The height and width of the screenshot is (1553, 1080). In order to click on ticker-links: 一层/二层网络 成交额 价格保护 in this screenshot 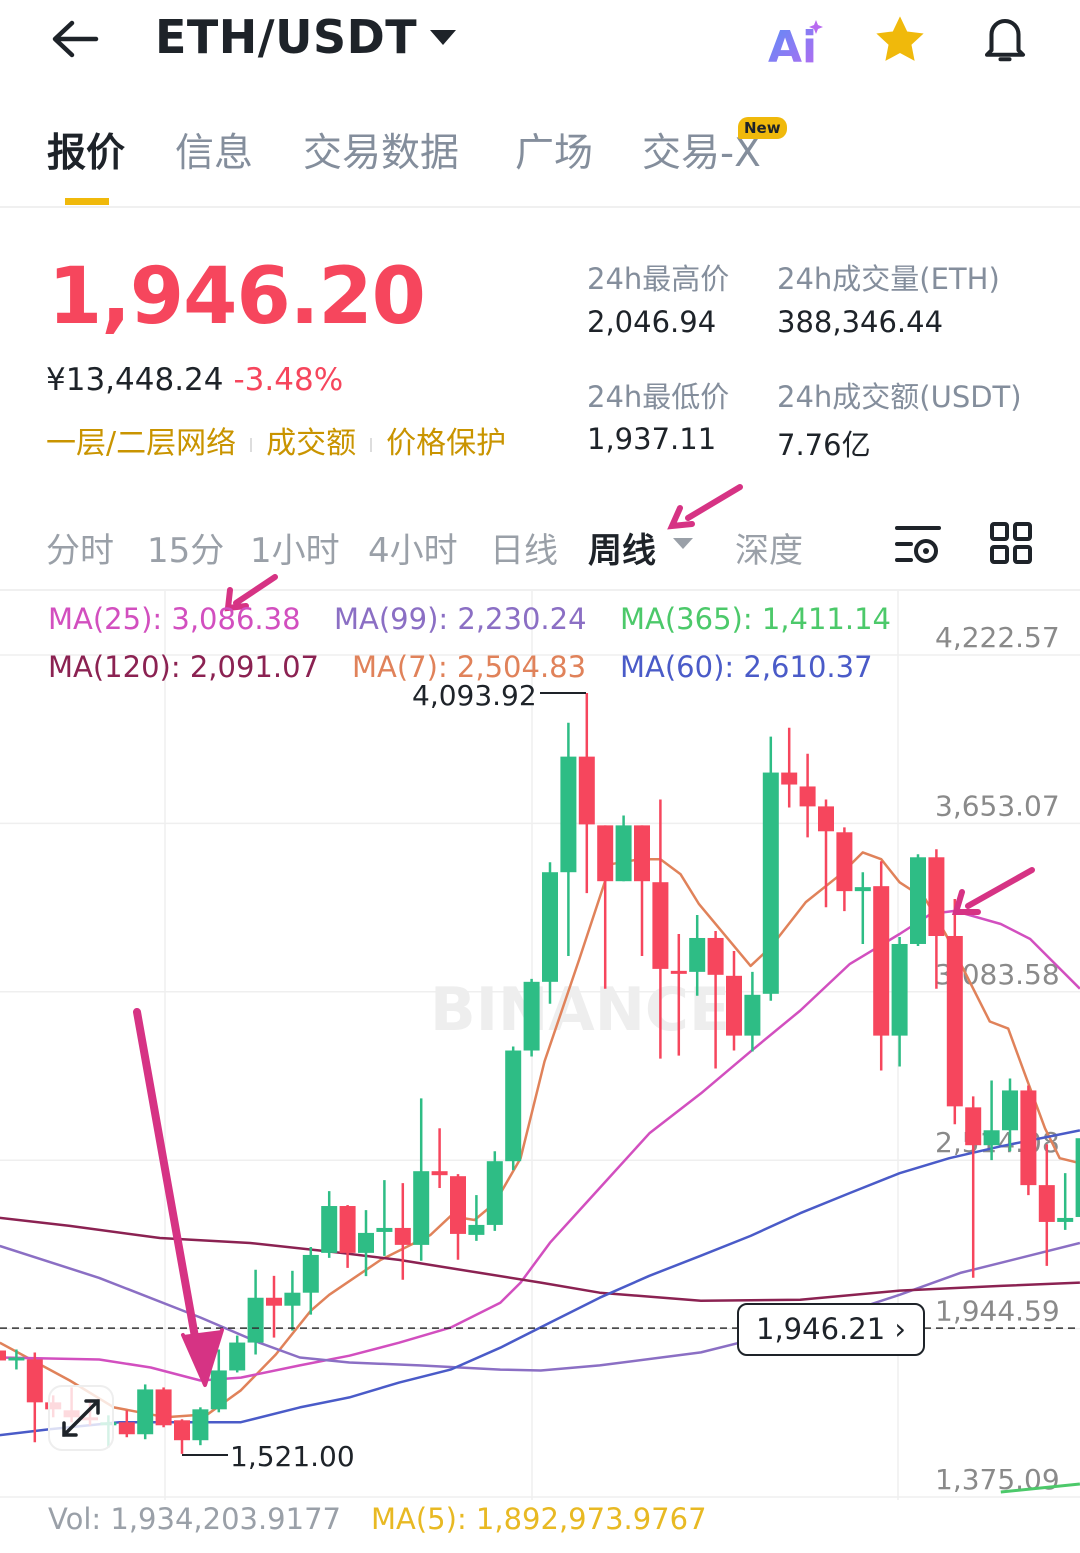, I will do `click(276, 440)`.